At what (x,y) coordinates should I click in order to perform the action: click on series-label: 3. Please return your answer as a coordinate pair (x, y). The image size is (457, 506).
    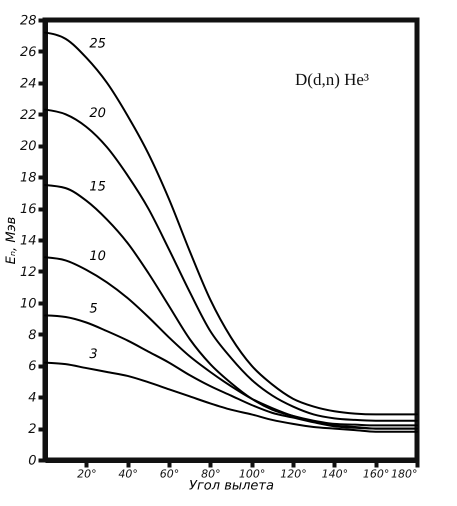
    Looking at the image, I should click on (93, 354).